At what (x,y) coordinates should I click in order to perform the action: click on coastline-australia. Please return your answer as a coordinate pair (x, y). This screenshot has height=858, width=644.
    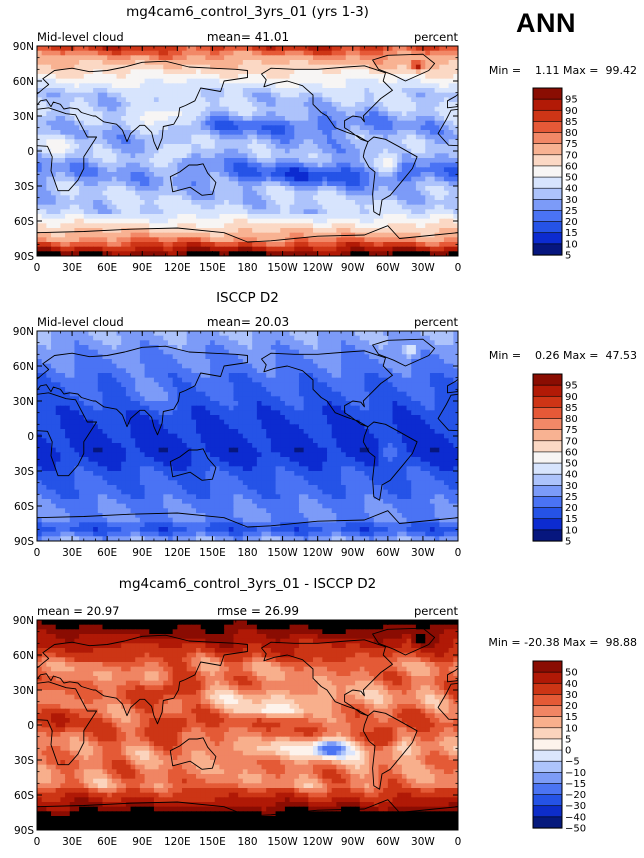
    Looking at the image, I should click on (193, 179).